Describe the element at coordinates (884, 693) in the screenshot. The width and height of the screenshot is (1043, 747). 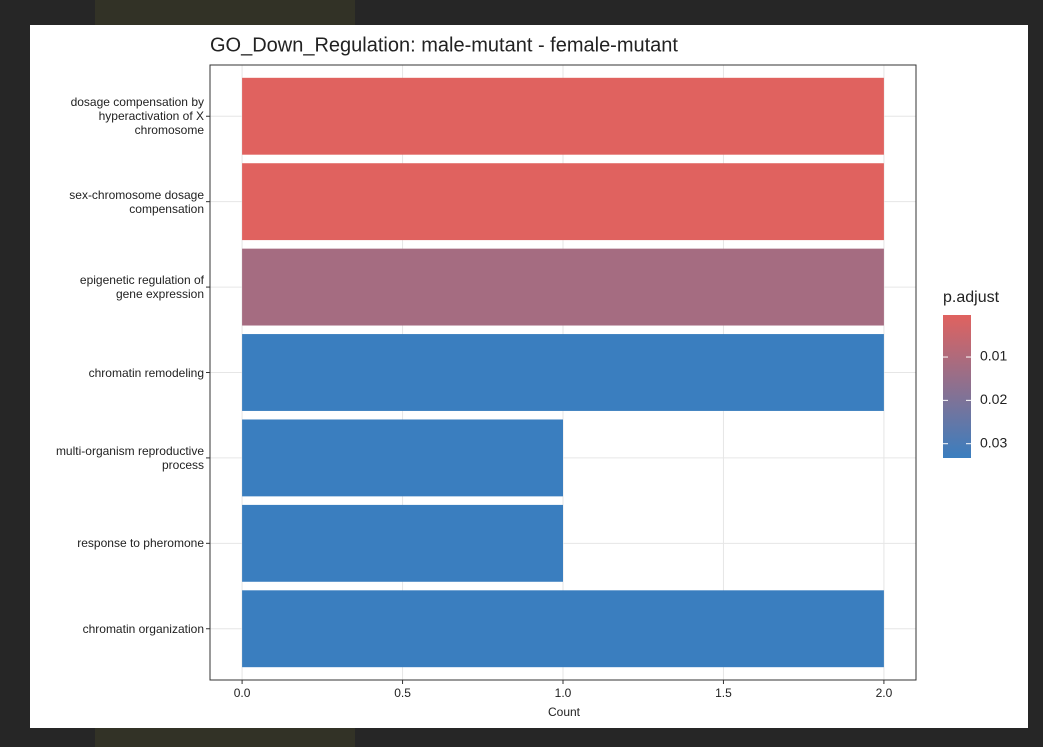
I see `x-tick-label: 2.0` at that location.